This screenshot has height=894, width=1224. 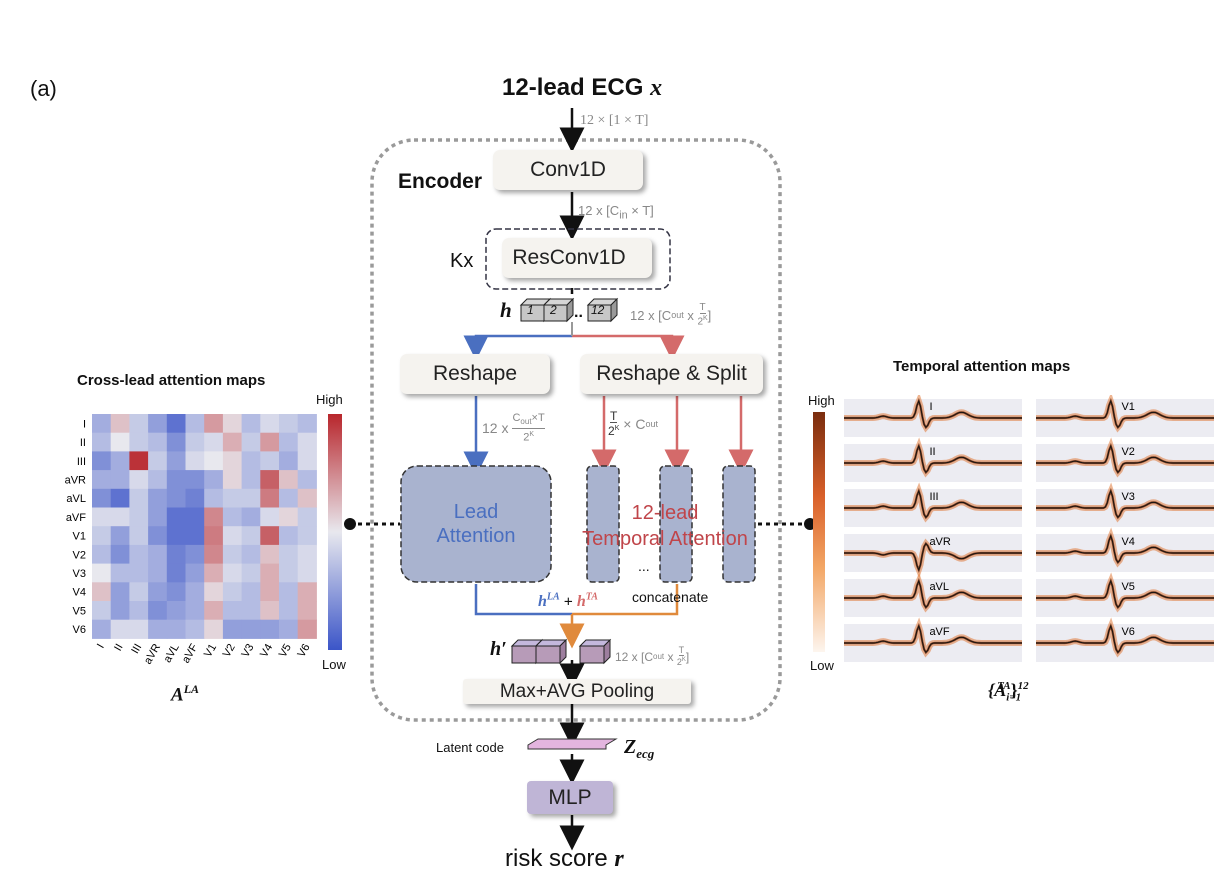 What do you see at coordinates (572, 744) in the screenshot?
I see `latent-code-bar` at bounding box center [572, 744].